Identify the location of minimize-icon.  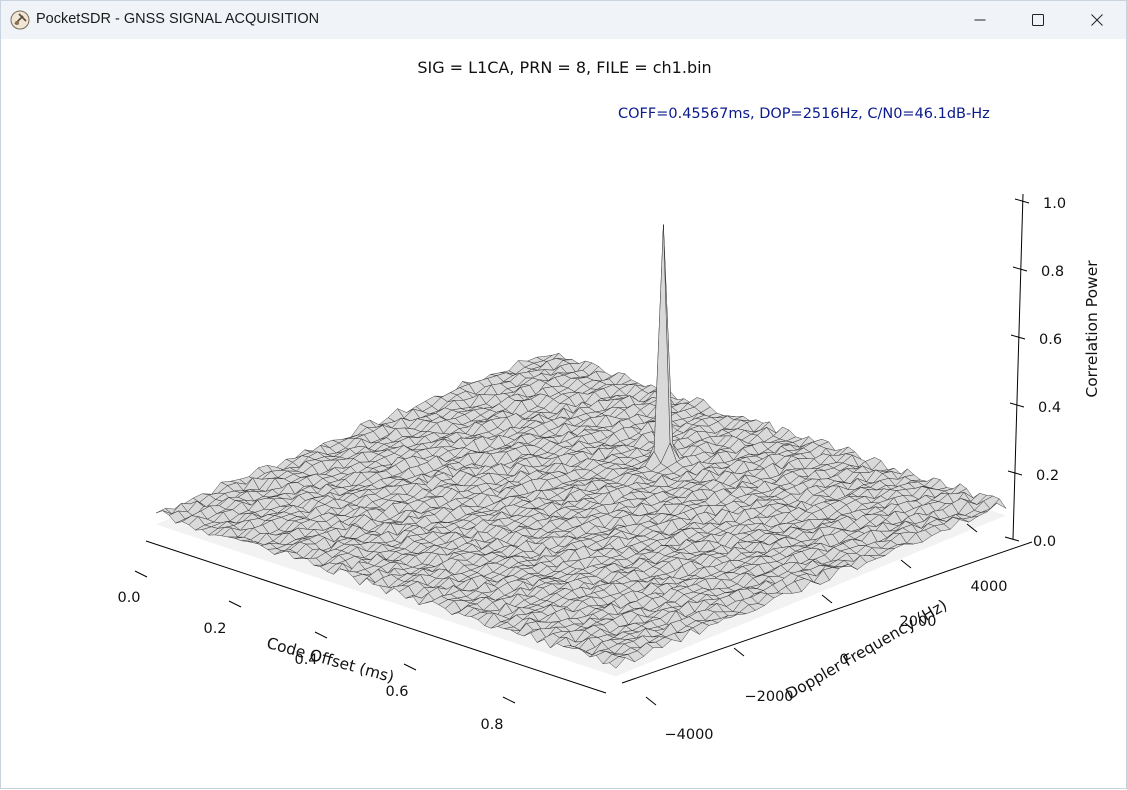
(980, 20).